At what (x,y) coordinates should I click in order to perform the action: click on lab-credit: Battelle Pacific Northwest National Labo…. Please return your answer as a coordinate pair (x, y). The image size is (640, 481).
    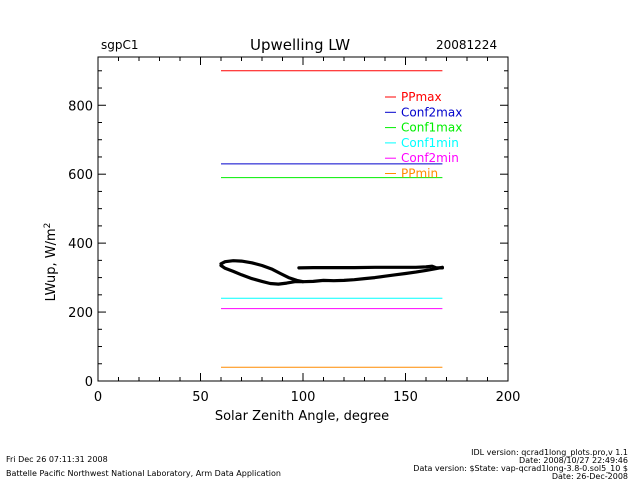
    Looking at the image, I should click on (143, 473).